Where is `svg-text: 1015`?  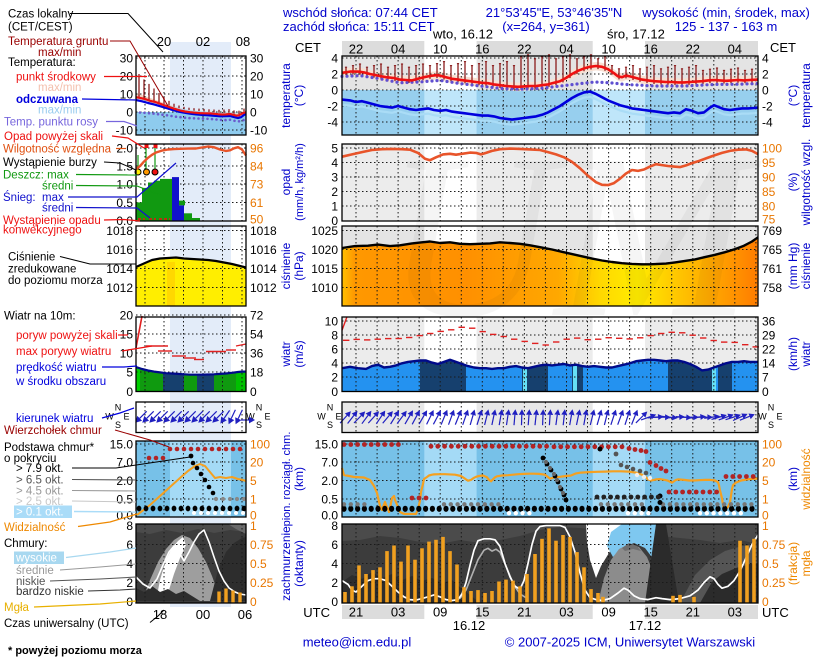
svg-text: 1015 is located at coordinates (324, 269).